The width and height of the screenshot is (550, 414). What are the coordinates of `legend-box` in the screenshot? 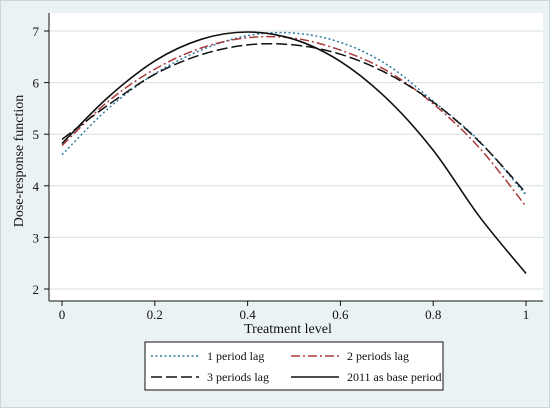 It's located at (294, 366).